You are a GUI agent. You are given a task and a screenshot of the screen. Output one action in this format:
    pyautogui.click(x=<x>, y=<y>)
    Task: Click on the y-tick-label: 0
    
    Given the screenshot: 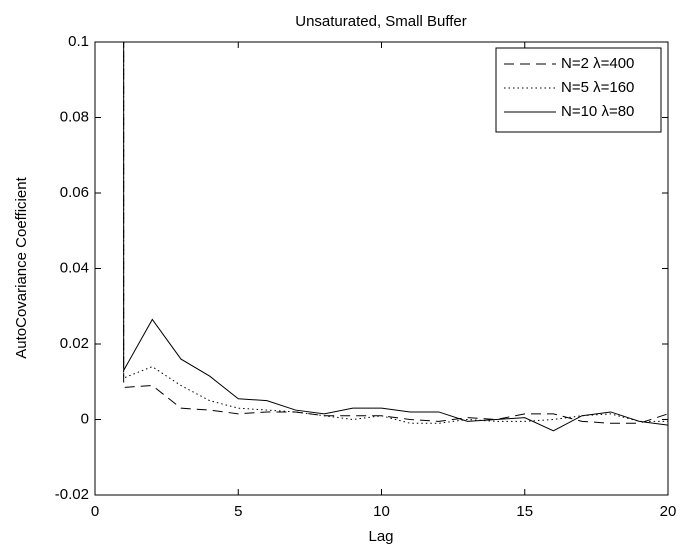 What is the action you would take?
    pyautogui.click(x=85, y=418)
    